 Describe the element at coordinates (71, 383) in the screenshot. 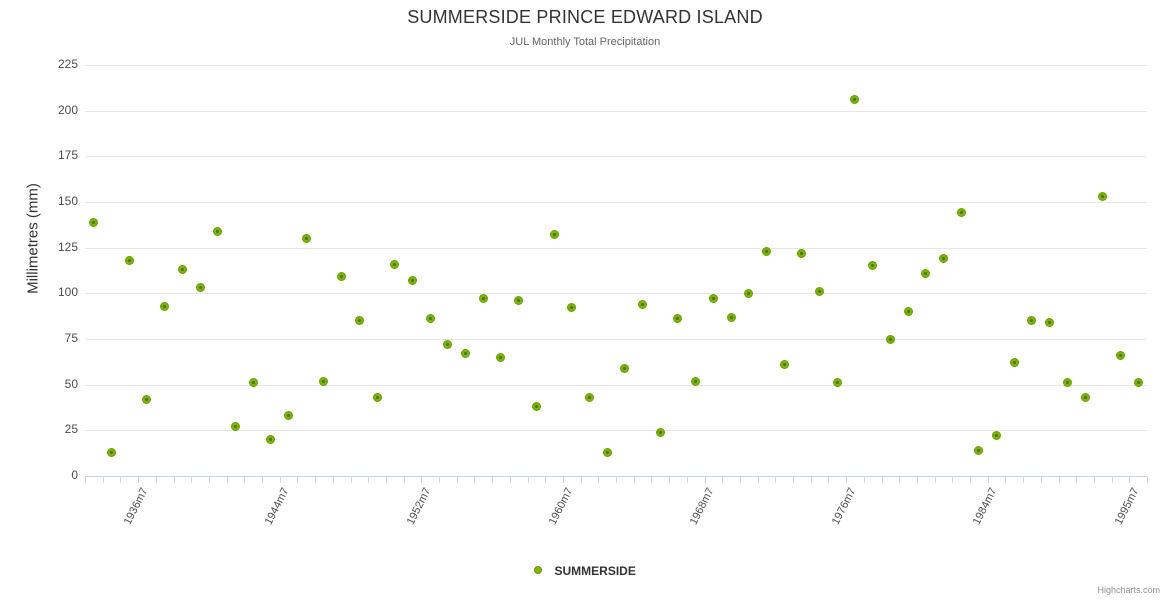

I see `y-axis-tick-label: 50` at that location.